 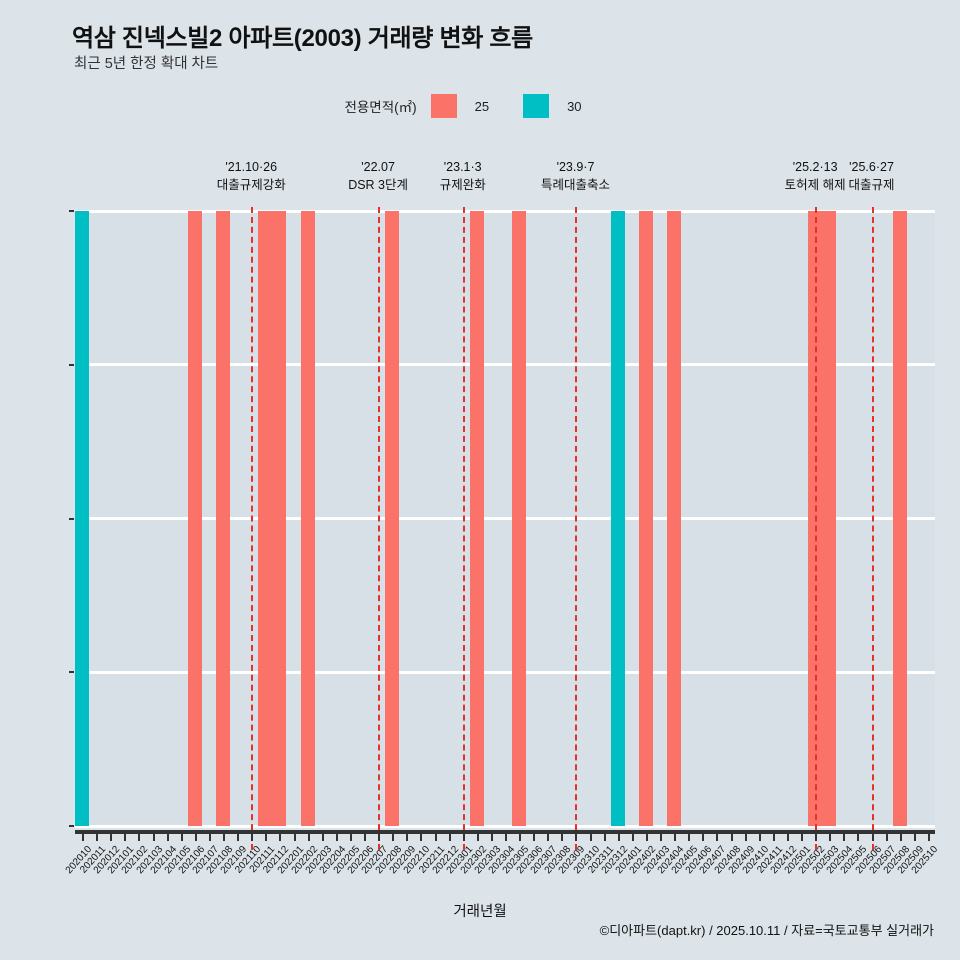 I want to click on legend-label-25: 25, so click(x=482, y=106).